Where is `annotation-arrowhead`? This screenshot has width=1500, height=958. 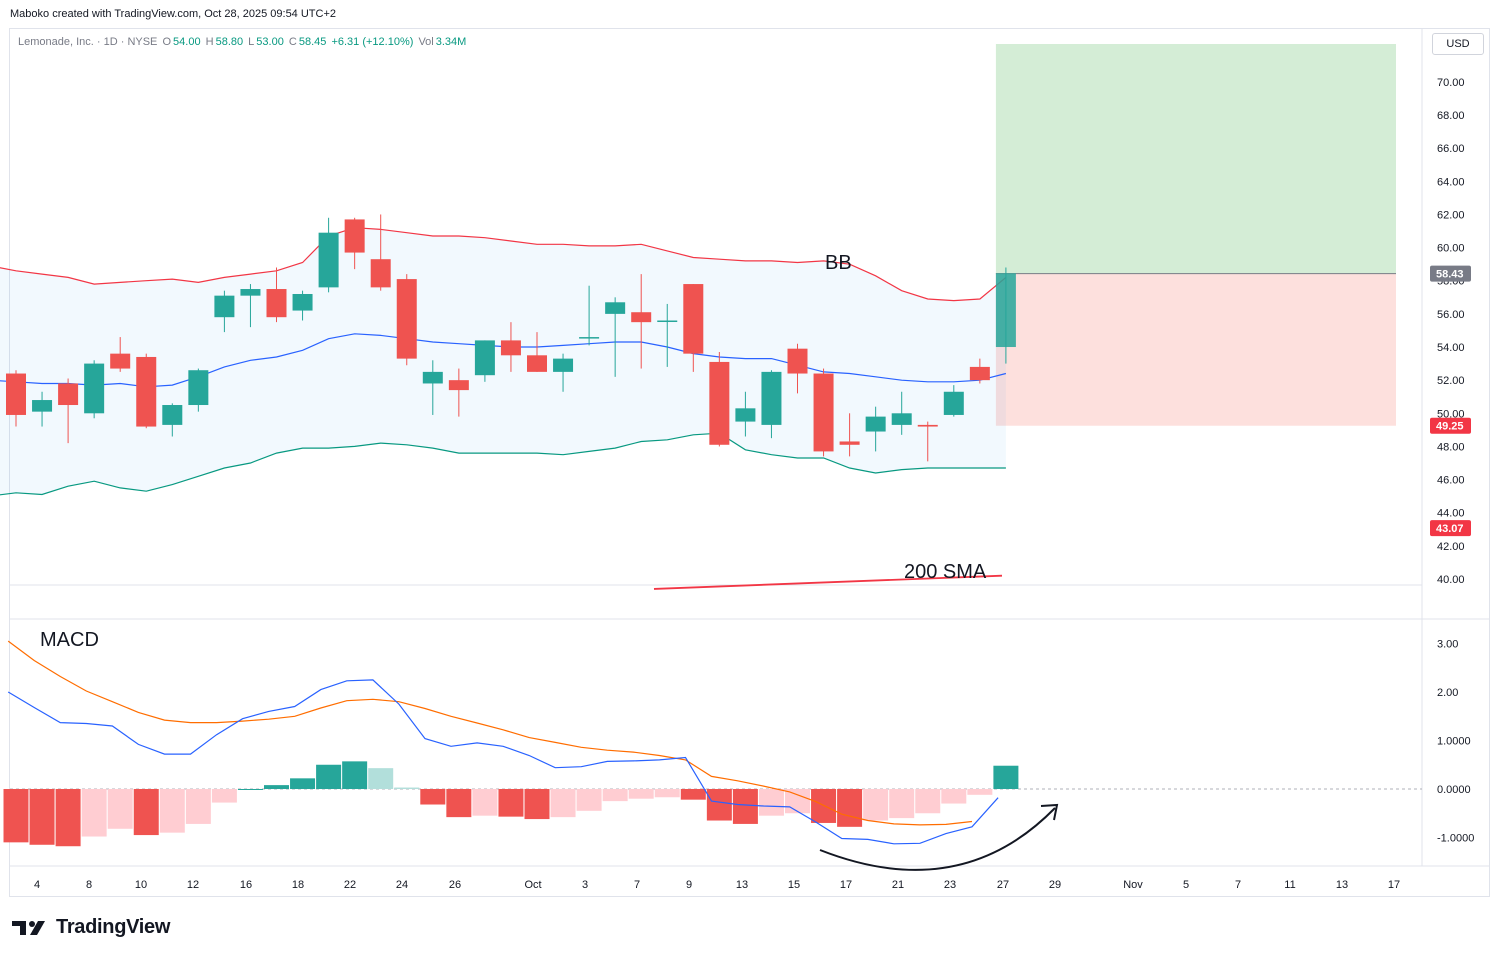 annotation-arrowhead is located at coordinates (1049, 812).